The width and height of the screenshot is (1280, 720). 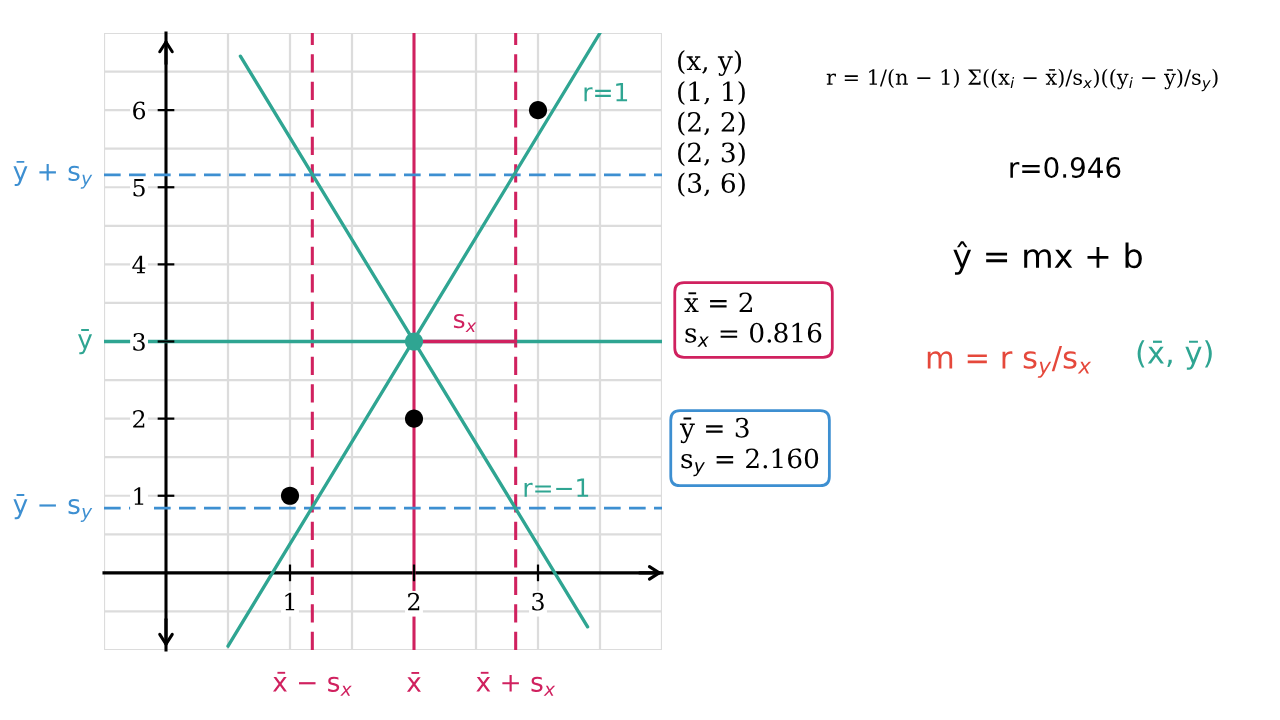 What do you see at coordinates (538, 601) in the screenshot?
I see `x-tick-label: 3` at bounding box center [538, 601].